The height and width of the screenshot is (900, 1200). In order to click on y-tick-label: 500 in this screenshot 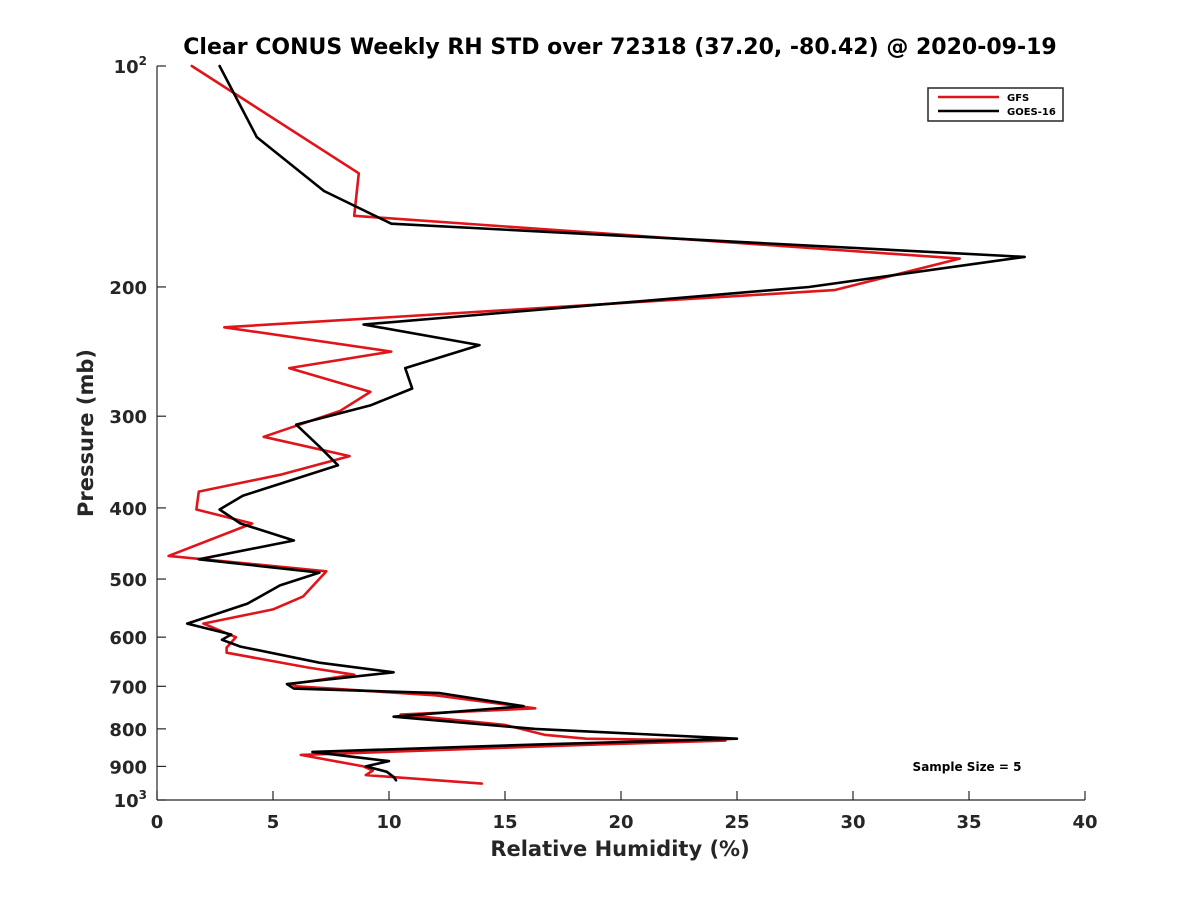, I will do `click(128, 580)`.